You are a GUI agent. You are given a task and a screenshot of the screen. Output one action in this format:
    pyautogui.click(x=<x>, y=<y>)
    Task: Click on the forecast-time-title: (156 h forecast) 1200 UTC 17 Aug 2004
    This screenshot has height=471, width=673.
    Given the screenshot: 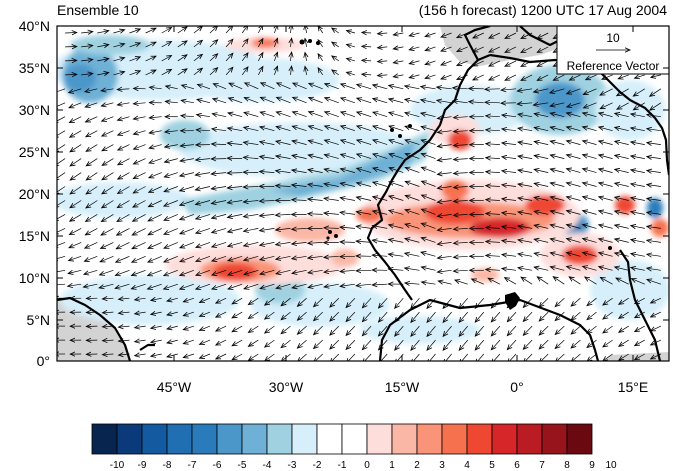 What is the action you would take?
    pyautogui.click(x=542, y=10)
    